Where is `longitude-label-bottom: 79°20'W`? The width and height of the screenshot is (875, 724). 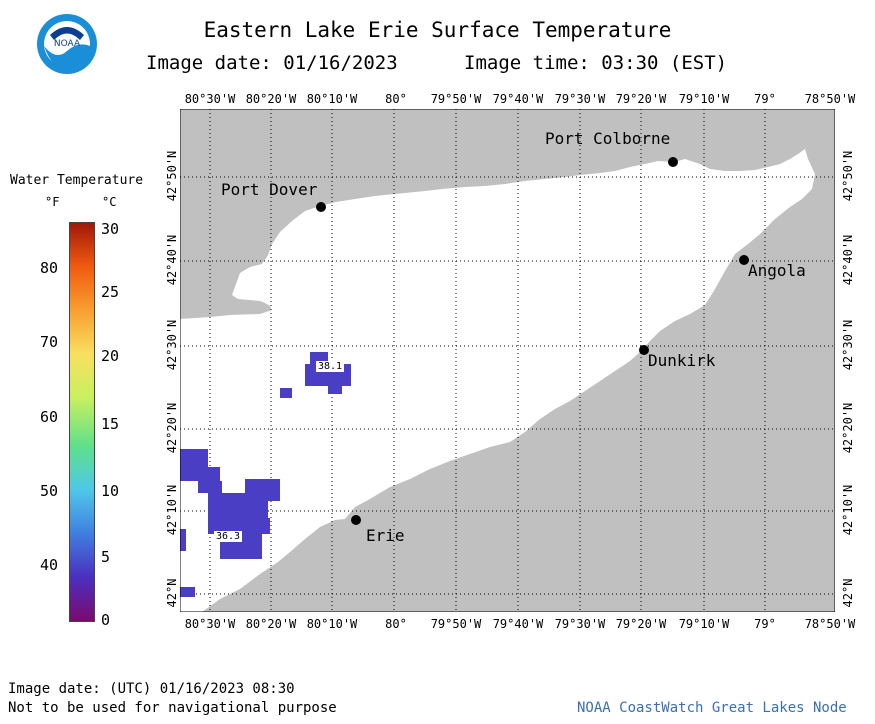 longitude-label-bottom: 79°20'W is located at coordinates (641, 624).